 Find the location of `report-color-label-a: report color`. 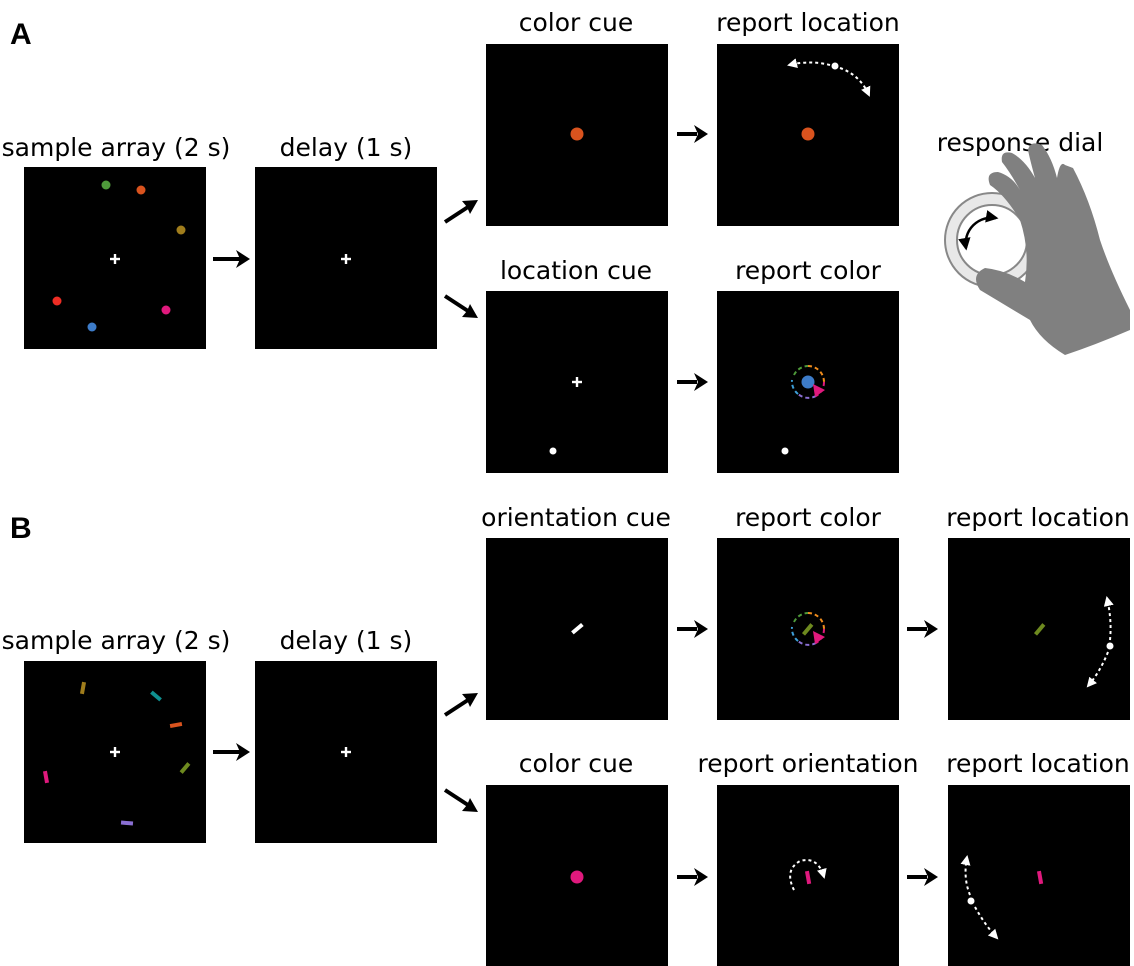

report-color-label-a: report color is located at coordinates (808, 270).